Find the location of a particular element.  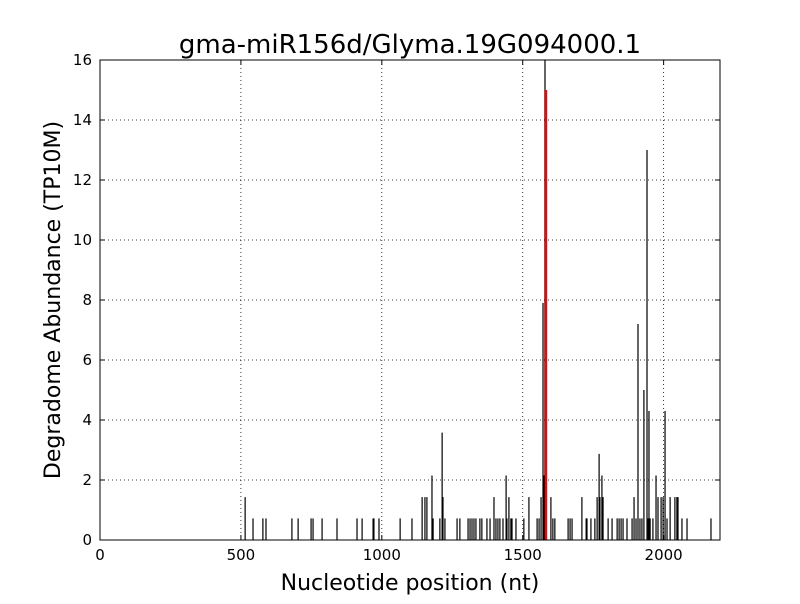

y-tick-label: 2 is located at coordinates (87, 480).